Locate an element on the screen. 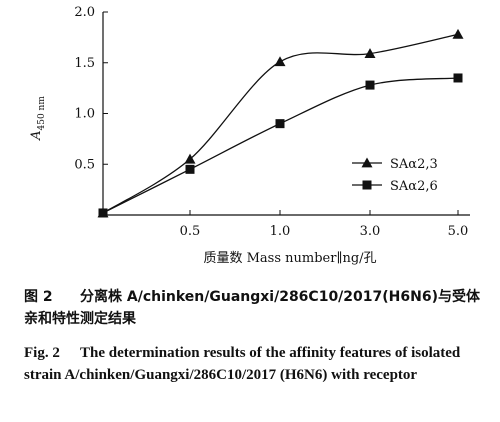 This screenshot has height=422, width=500. legend-label: SAα2,6 is located at coordinates (414, 186).